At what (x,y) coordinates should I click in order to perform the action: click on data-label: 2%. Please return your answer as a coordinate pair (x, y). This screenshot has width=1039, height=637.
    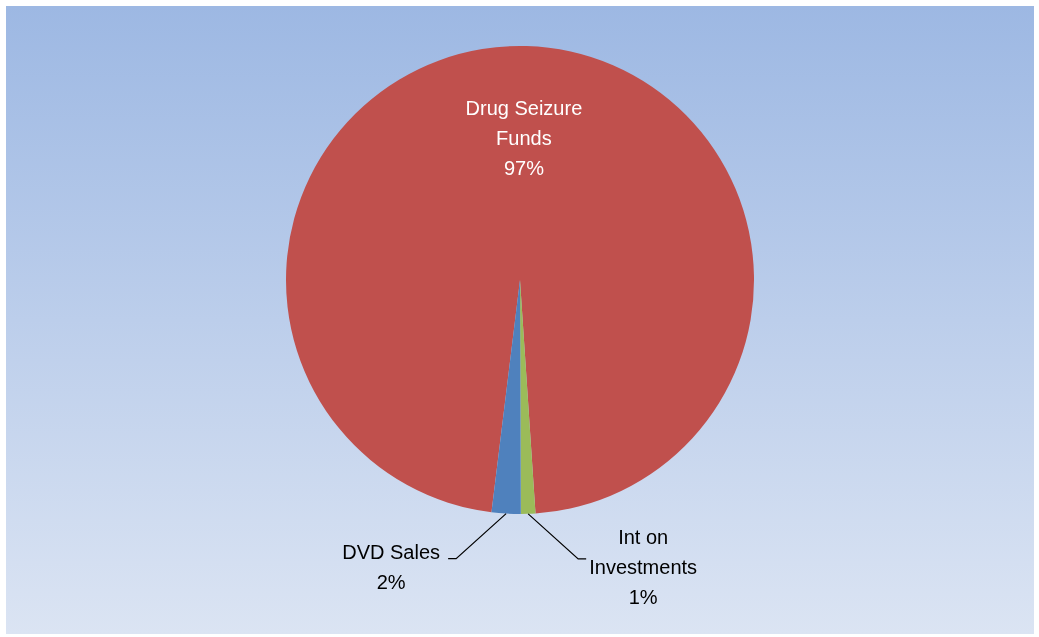
    Looking at the image, I should click on (391, 582).